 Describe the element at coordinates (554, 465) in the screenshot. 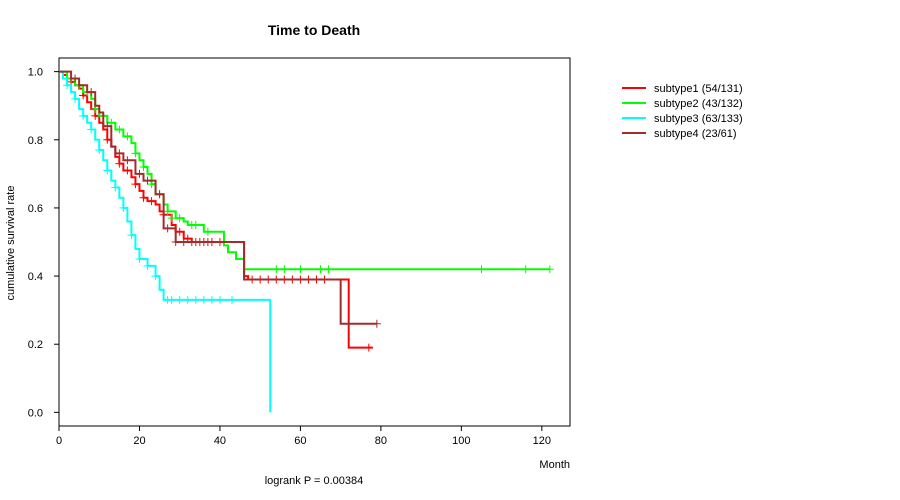

I see `x-axis-label: Month` at that location.